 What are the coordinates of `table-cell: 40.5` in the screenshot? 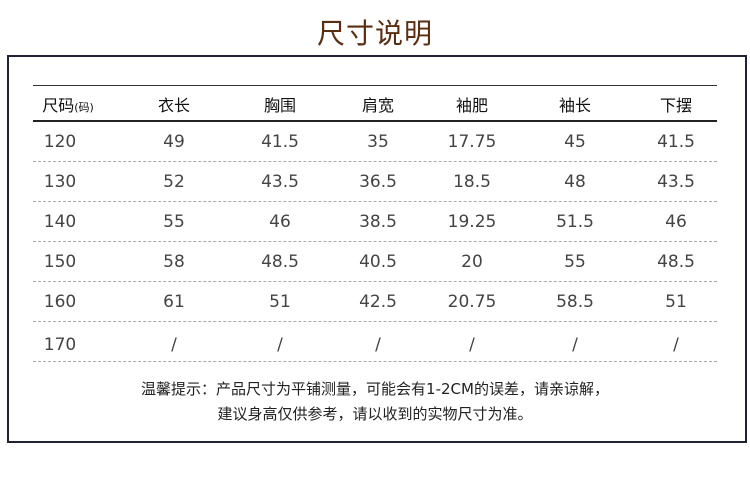 It's located at (378, 262).